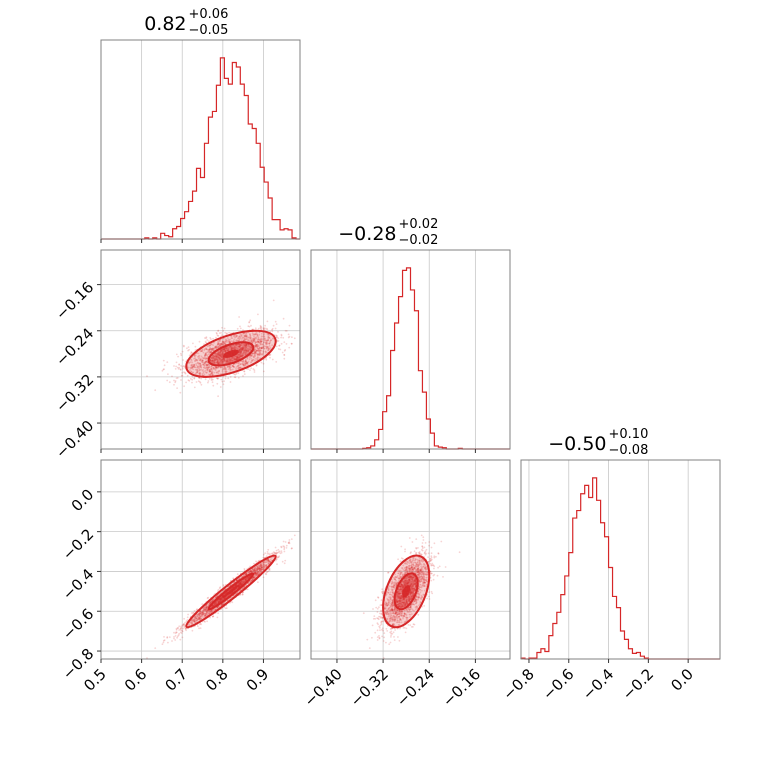 This screenshot has width=760, height=760. Describe the element at coordinates (273, 325) in the screenshot. I see `panel-1-0-point-2053` at that location.